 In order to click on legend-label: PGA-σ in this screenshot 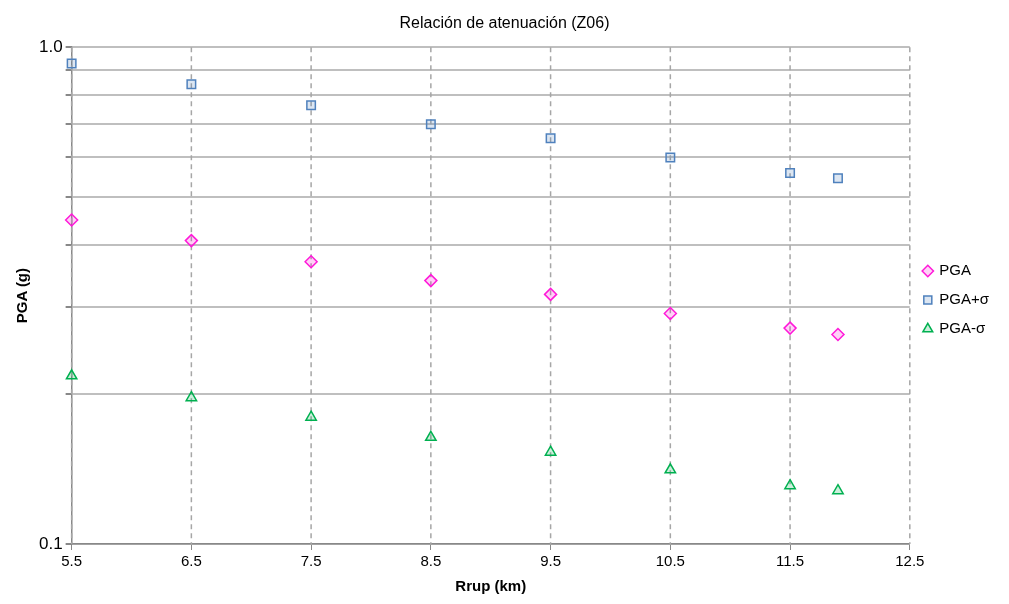, I will do `click(962, 328)`.